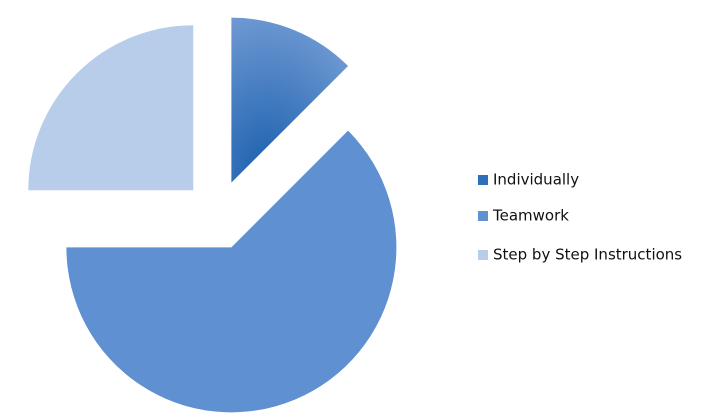  What do you see at coordinates (530, 216) in the screenshot?
I see `legend-label: Teamwork` at bounding box center [530, 216].